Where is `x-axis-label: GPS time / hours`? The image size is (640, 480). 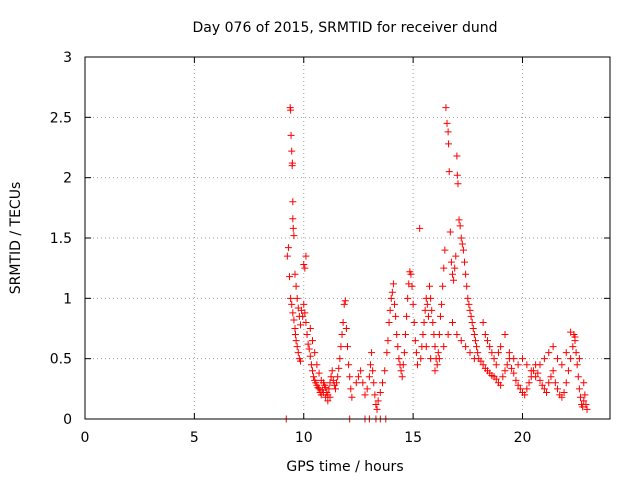
x-axis-label: GPS time / hours is located at coordinates (344, 467).